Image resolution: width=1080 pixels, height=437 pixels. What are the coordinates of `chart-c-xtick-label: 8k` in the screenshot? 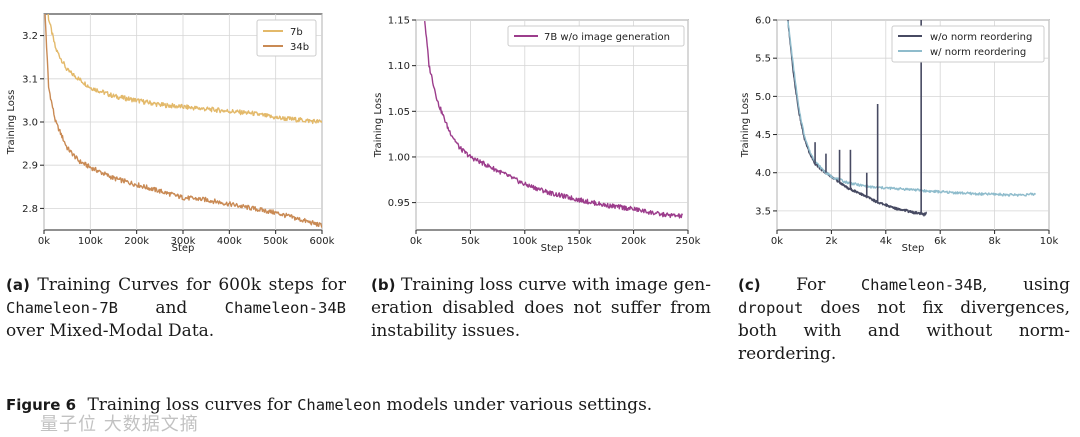 It's located at (995, 241).